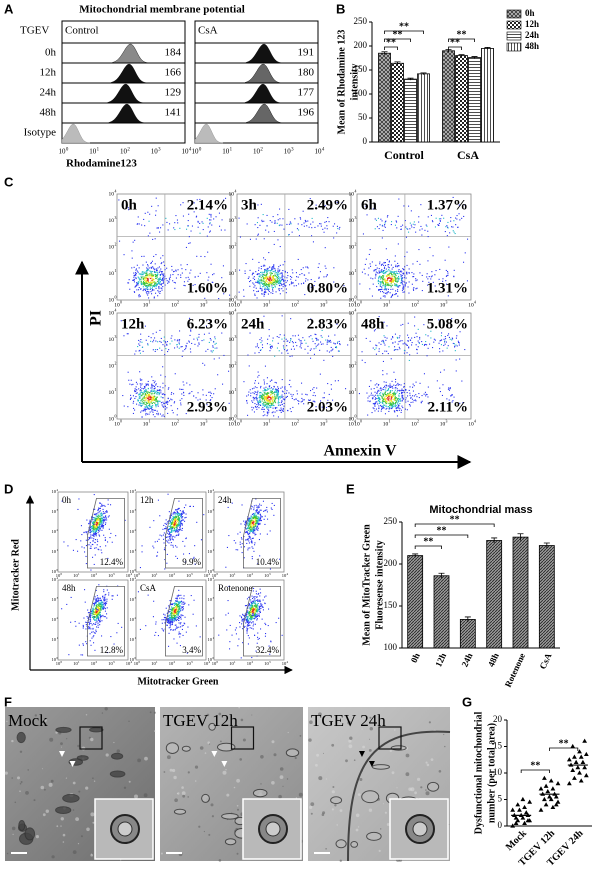 Image resolution: width=600 pixels, height=887 pixels. I want to click on time-label: 3h, so click(249, 205).